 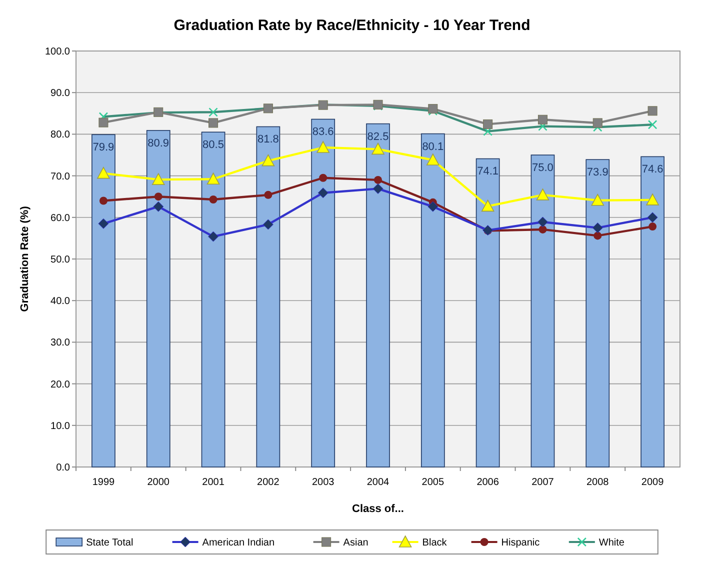 What do you see at coordinates (323, 132) in the screenshot?
I see `data-label: 83.6` at bounding box center [323, 132].